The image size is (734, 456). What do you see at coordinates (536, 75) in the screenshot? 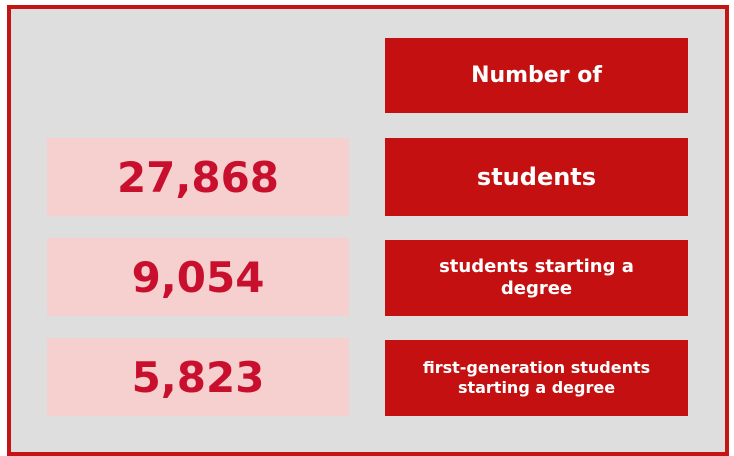
I see `header-cell: Number of` at bounding box center [536, 75].